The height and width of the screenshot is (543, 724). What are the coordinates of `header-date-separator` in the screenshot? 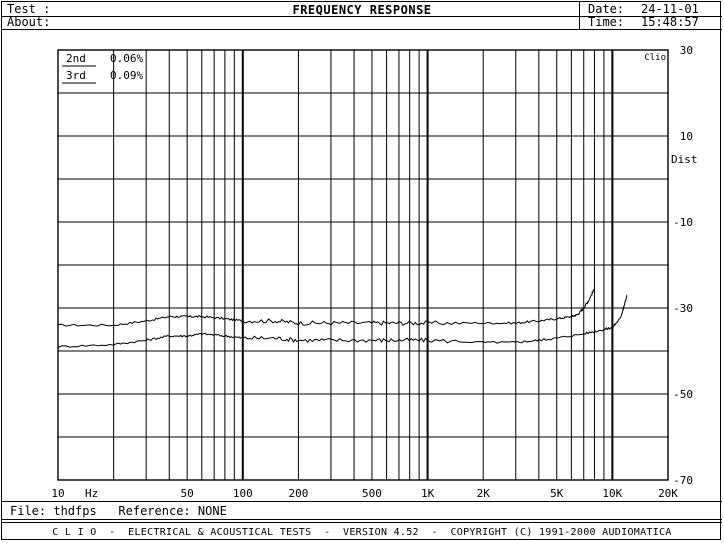 It's located at (579, 15).